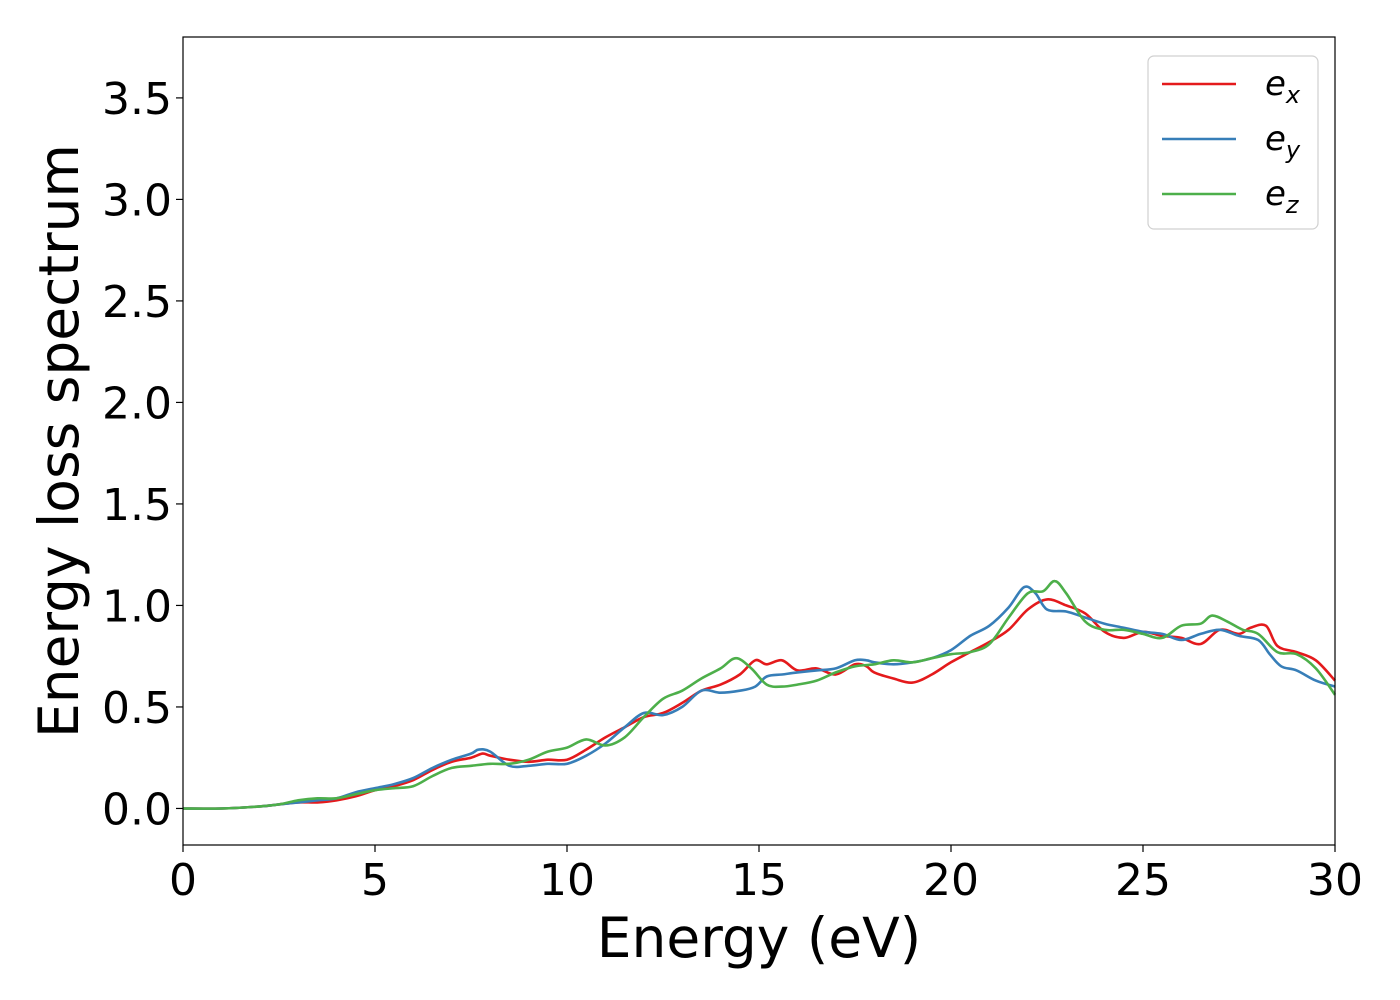 This screenshot has width=1400, height=1000. I want to click on x-tick-label: 10, so click(567, 880).